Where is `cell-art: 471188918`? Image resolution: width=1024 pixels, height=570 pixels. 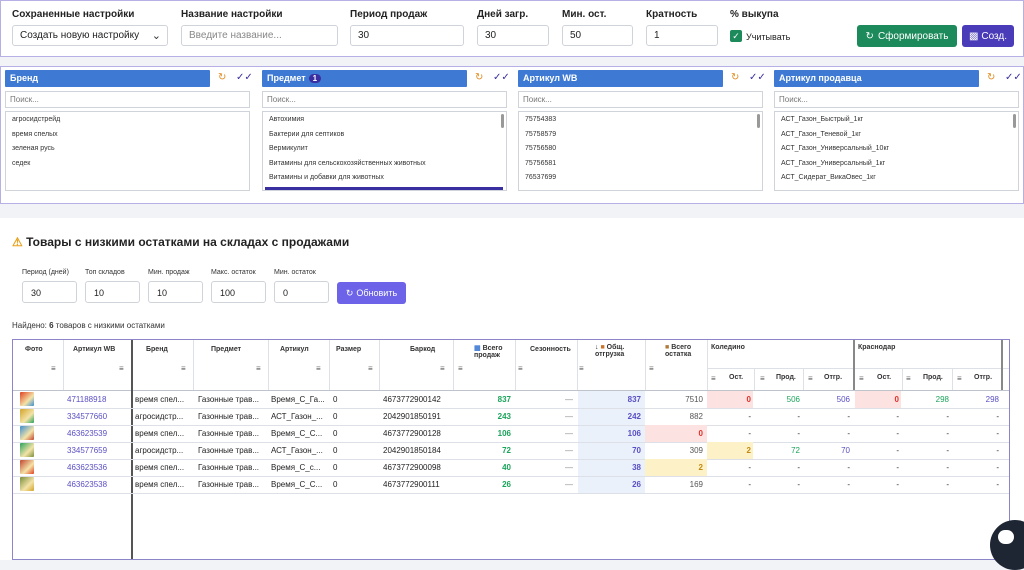 cell-art: 471188918 is located at coordinates (87, 399).